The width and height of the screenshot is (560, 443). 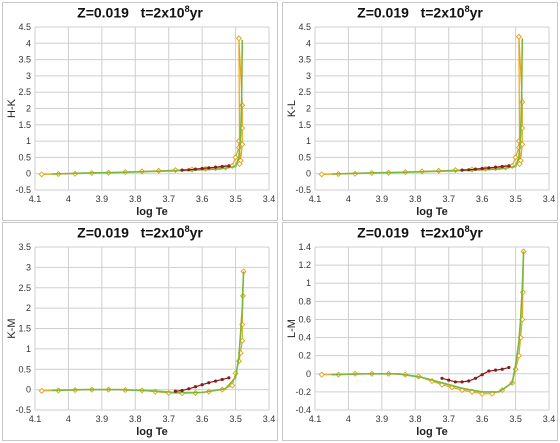 What do you see at coordinates (304, 247) in the screenshot?
I see `y-tick-label: 1.4` at bounding box center [304, 247].